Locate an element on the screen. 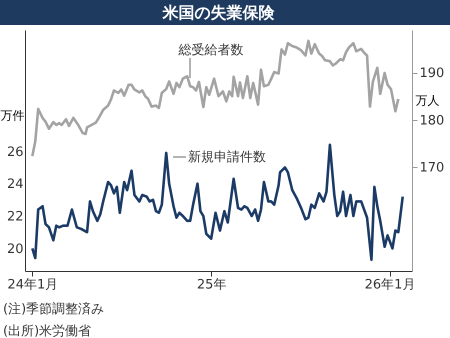 This screenshot has height=338, width=450. y-tick-label: 20 is located at coordinates (15, 249).